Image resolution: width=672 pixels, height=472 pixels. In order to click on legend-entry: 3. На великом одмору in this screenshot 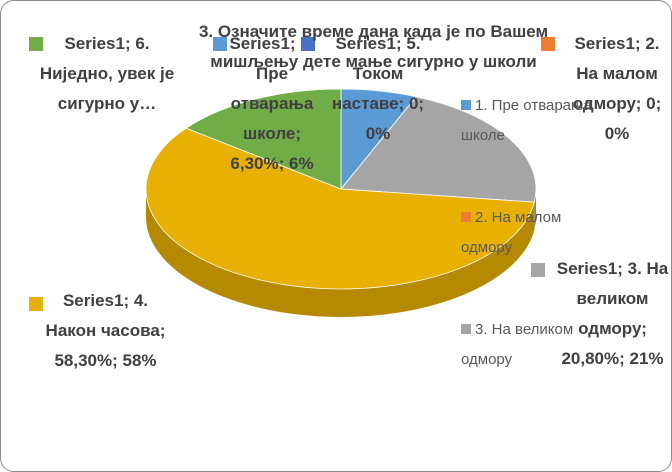, I will do `click(536, 345)`.